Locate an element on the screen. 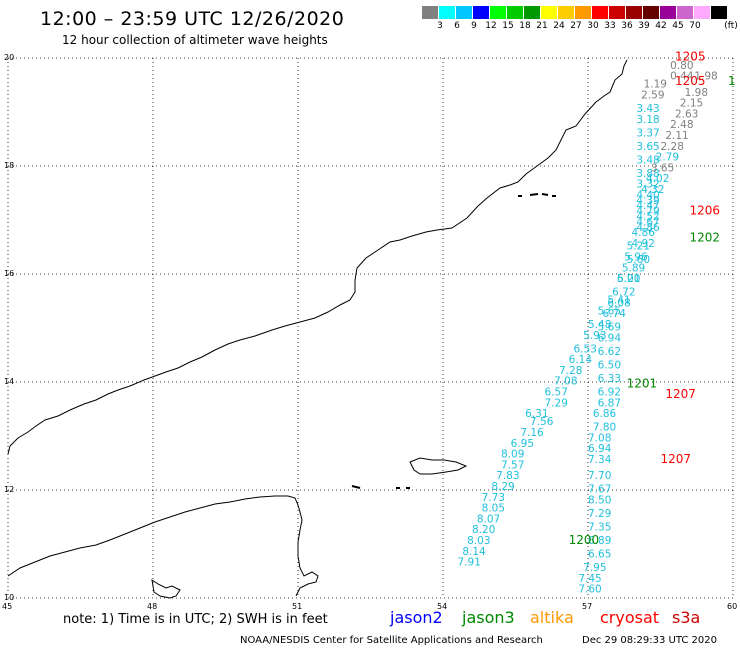 Image resolution: width=740 pixels, height=650 pixels. wave-height-value: 5.69 is located at coordinates (609, 328).